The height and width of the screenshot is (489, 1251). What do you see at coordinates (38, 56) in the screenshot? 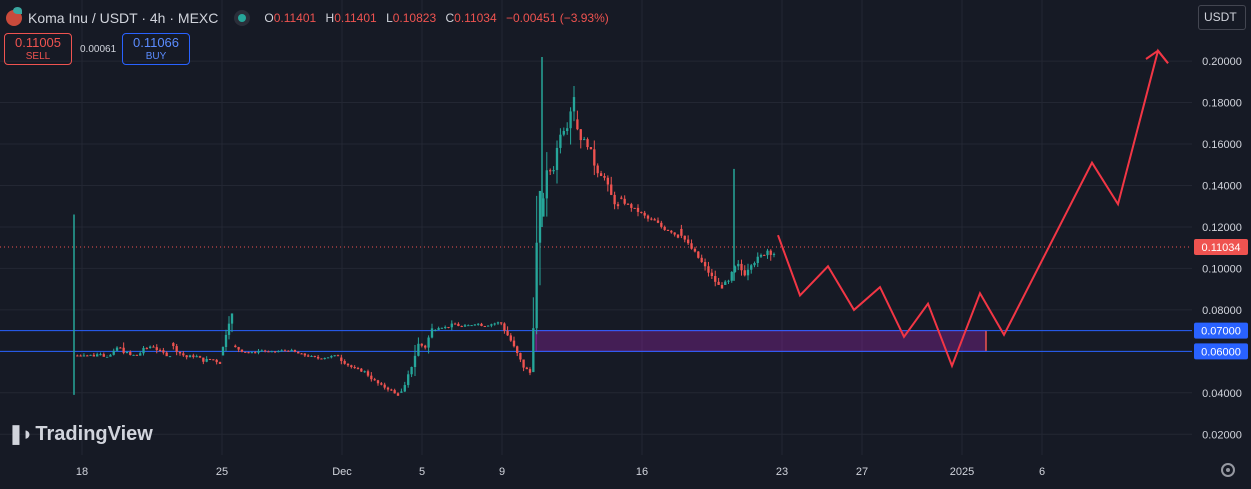
I see `sell-label: SELL` at bounding box center [38, 56].